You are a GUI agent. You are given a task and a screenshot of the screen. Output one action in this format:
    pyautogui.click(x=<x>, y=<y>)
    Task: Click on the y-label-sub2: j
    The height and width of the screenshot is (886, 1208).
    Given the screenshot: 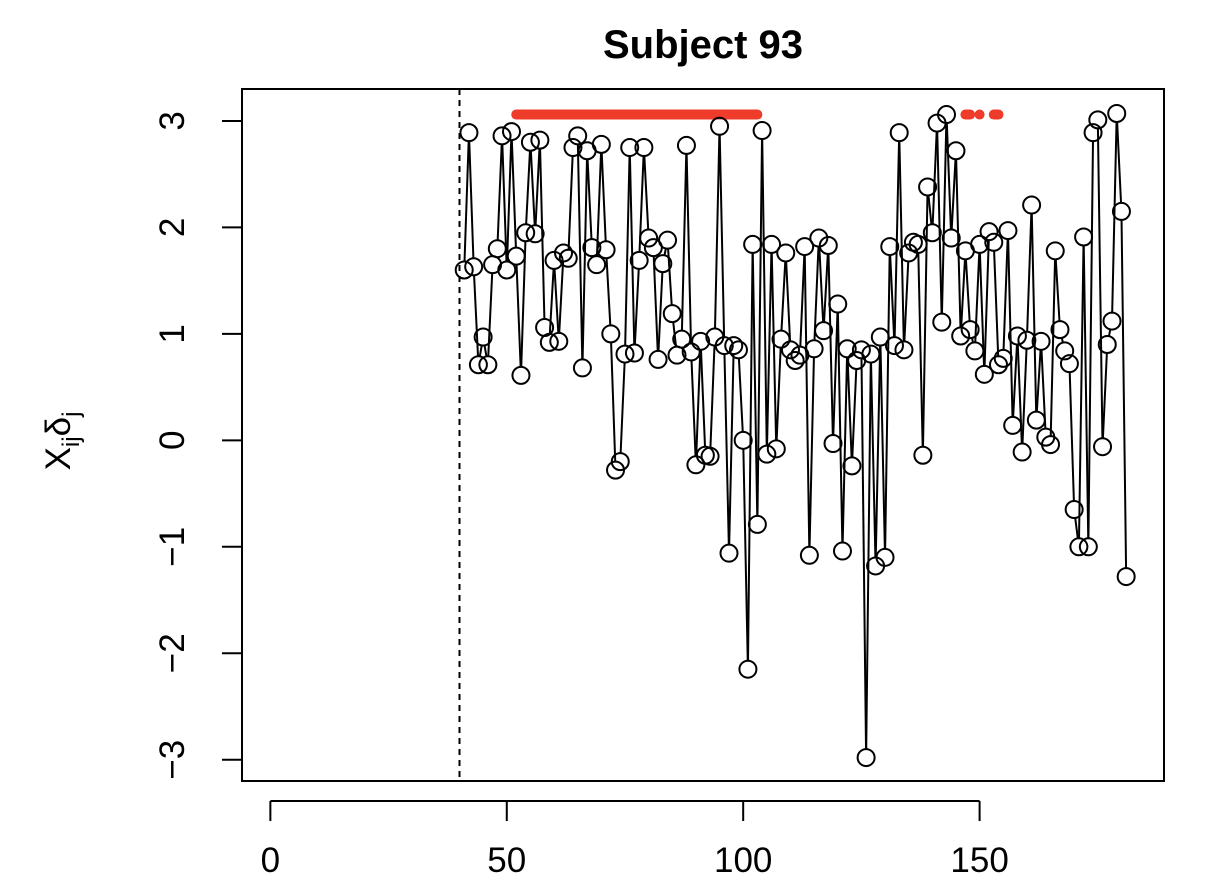 What is the action you would take?
    pyautogui.click(x=71, y=415)
    